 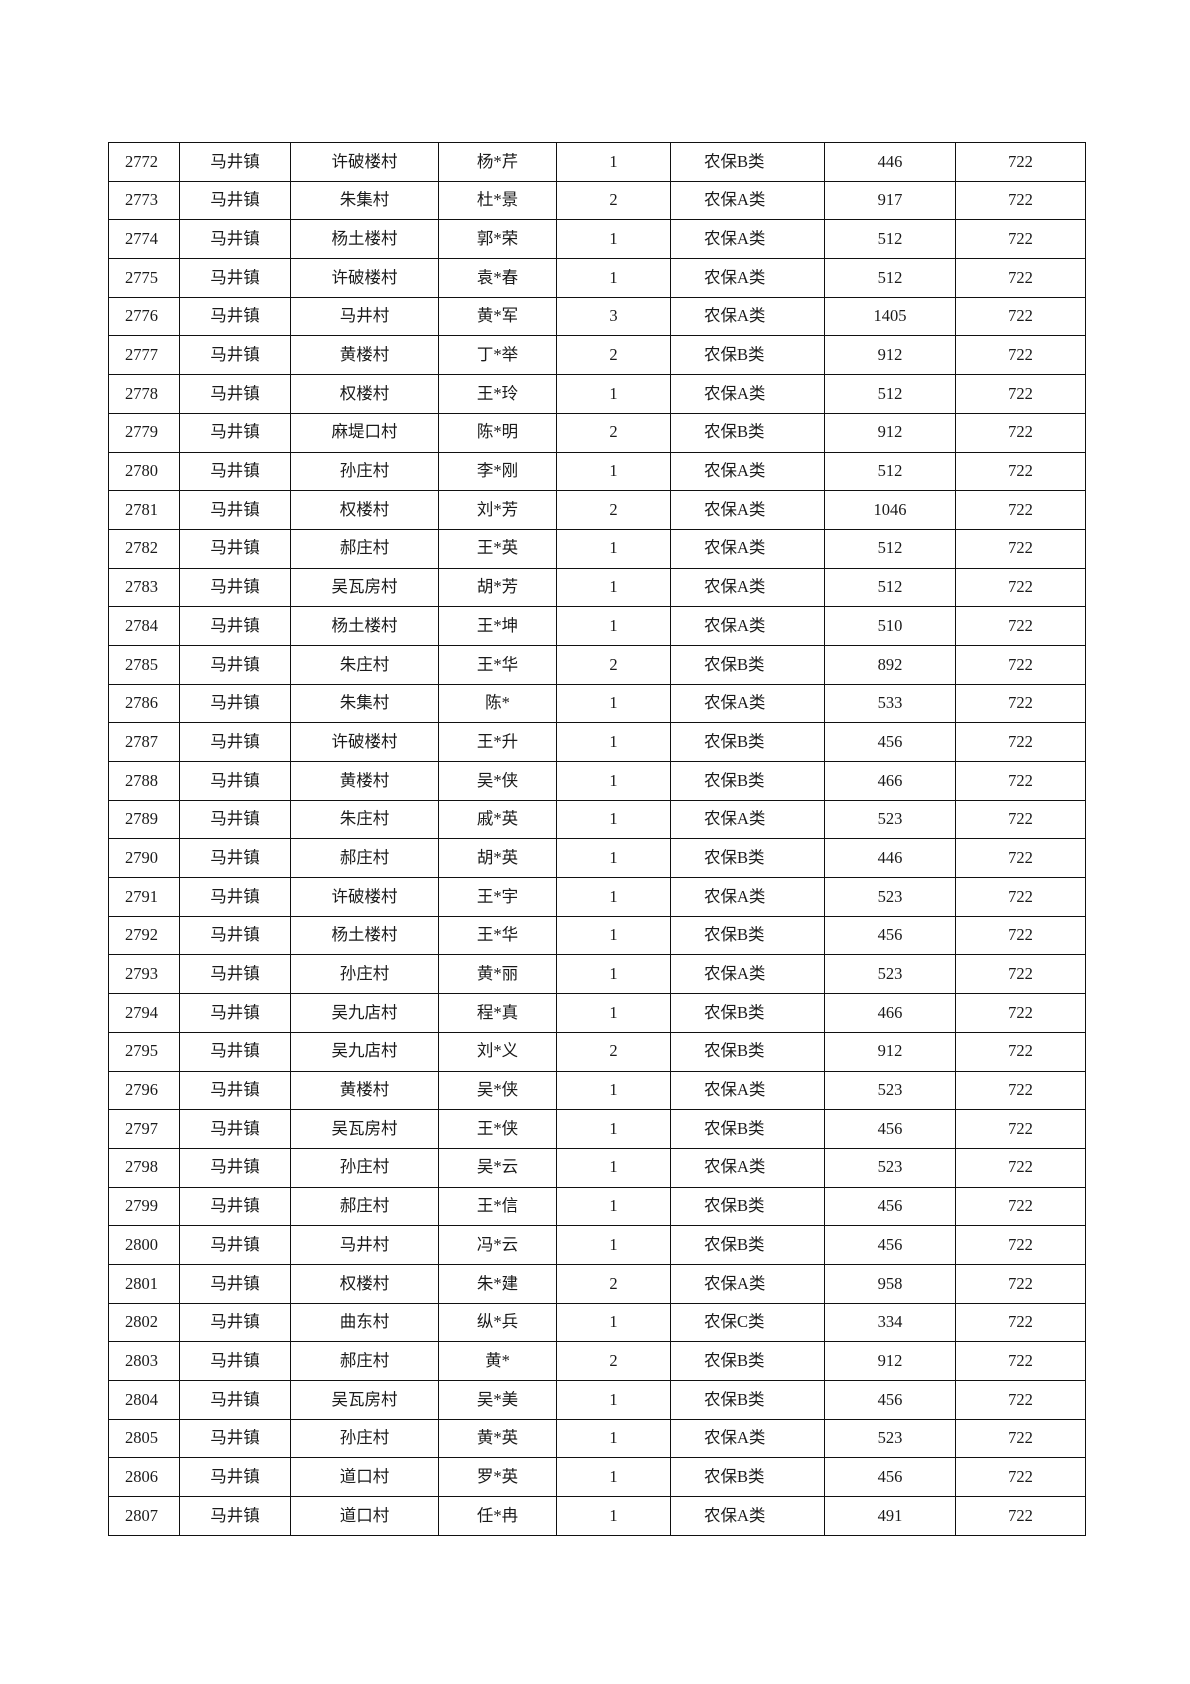 I want to click on cell-village: 许破楼村, so click(x=364, y=742).